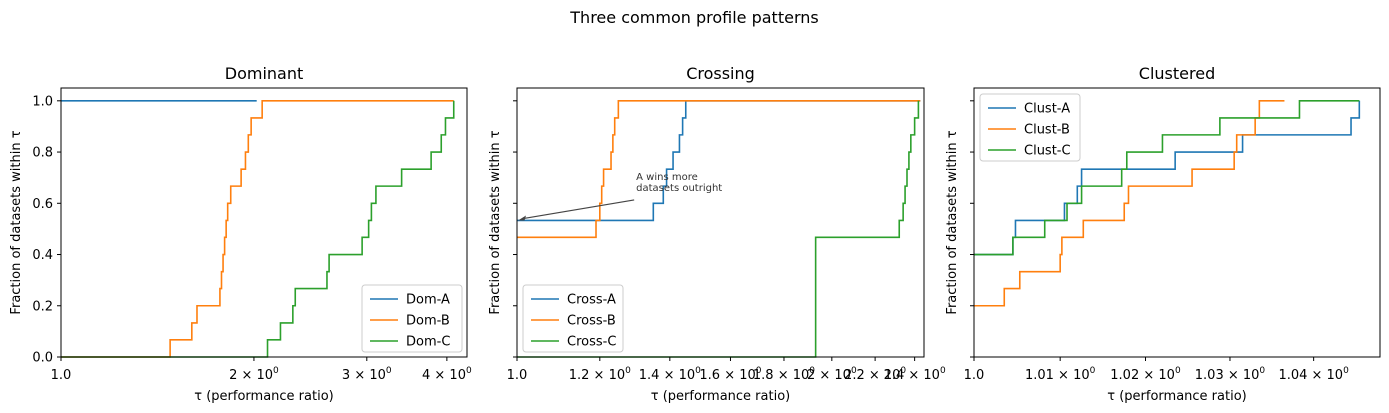  What do you see at coordinates (1047, 151) in the screenshot?
I see `legend-label-clust-c: Clust-C` at bounding box center [1047, 151].